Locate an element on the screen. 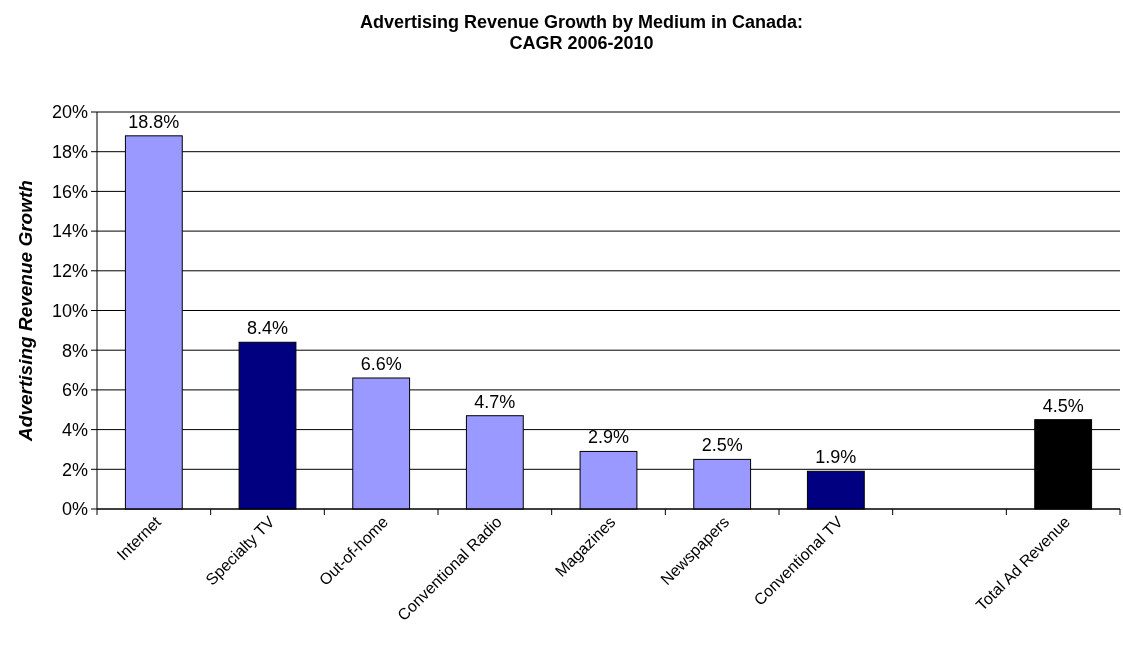  y-axis-title: Advertising Revenue Growth is located at coordinates (25, 311).